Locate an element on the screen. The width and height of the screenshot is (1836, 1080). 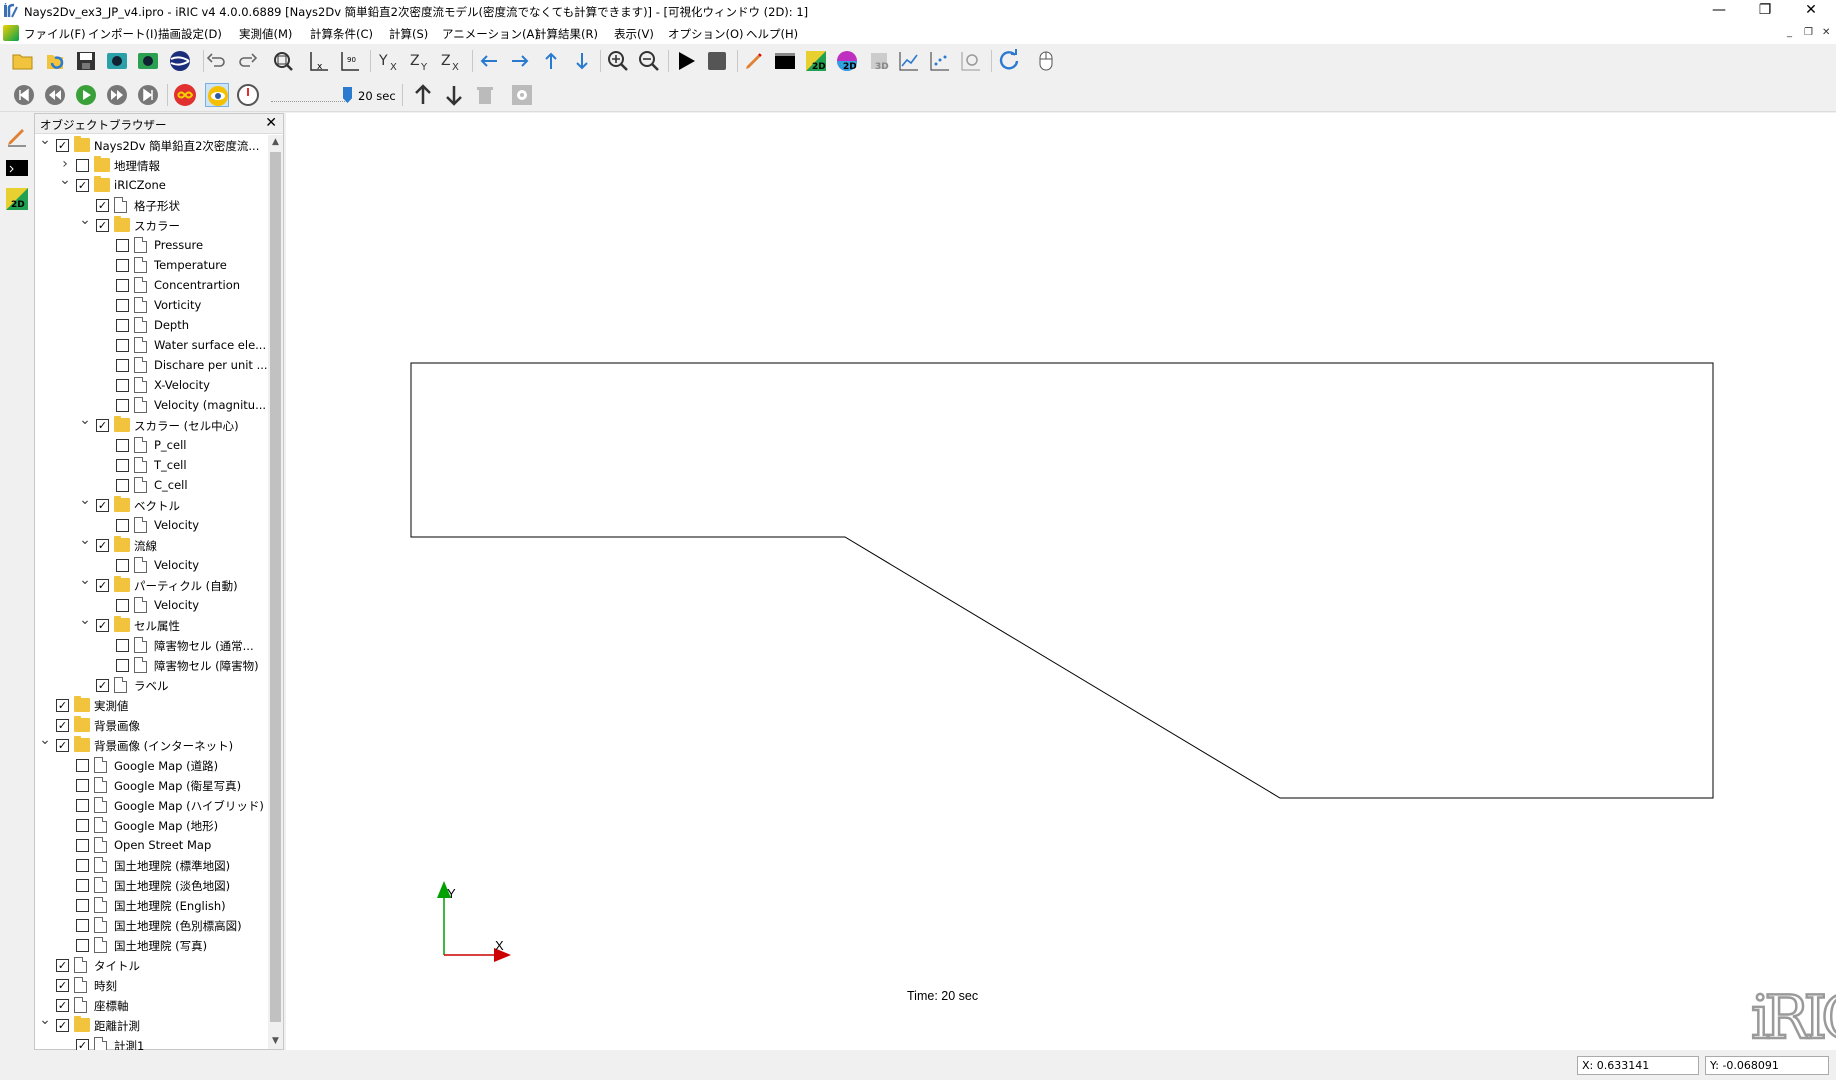
visualization-2d-window-icon: 2D is located at coordinates (17, 199).